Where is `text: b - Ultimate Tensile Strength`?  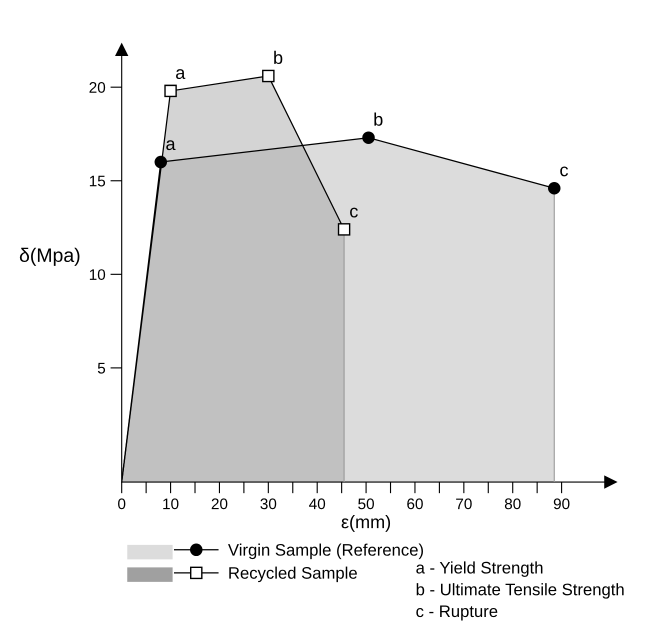 text: b - Ultimate Tensile Strength is located at coordinates (520, 591).